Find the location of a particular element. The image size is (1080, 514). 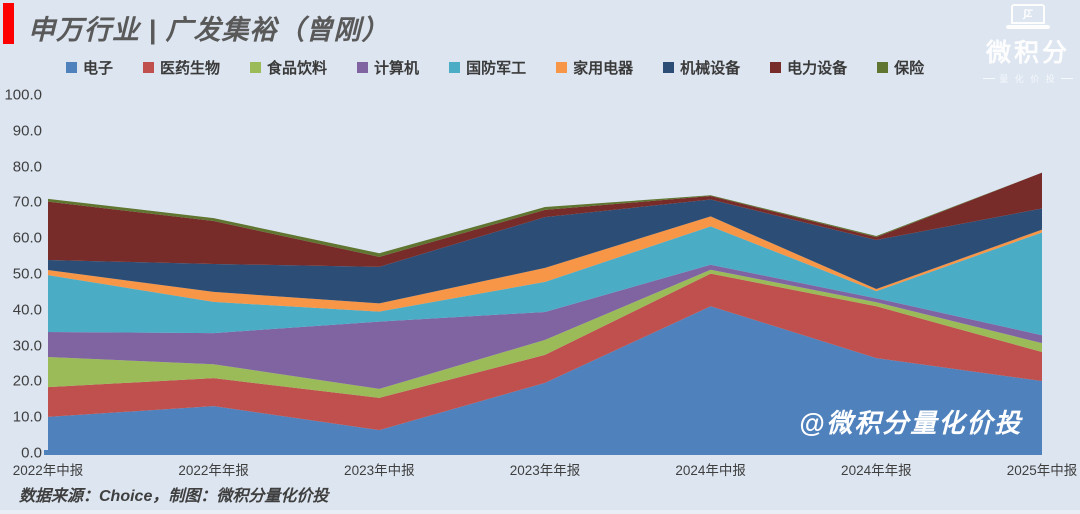

legend-item-电子: 电子 is located at coordinates (89, 67).